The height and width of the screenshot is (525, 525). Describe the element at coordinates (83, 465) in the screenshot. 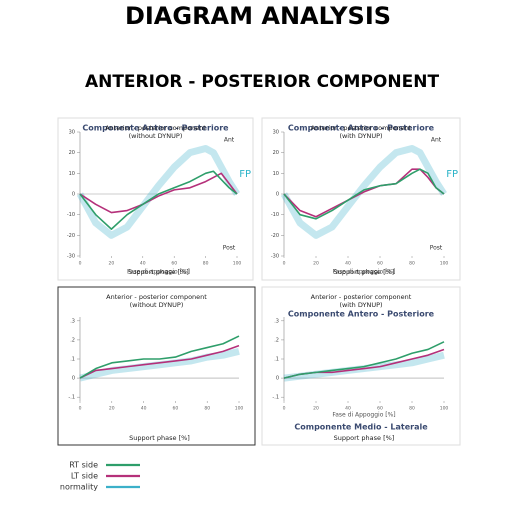

I see `legend-label: RT side` at that location.